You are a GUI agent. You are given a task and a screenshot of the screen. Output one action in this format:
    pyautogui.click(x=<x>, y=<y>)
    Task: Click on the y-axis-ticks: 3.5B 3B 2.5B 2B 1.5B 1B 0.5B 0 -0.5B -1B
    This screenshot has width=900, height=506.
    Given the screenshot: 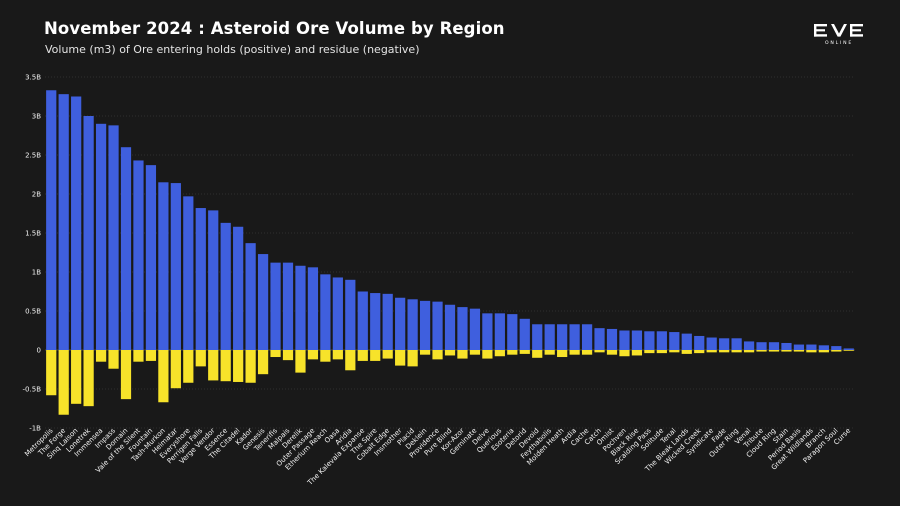 What is the action you would take?
    pyautogui.click(x=32, y=253)
    